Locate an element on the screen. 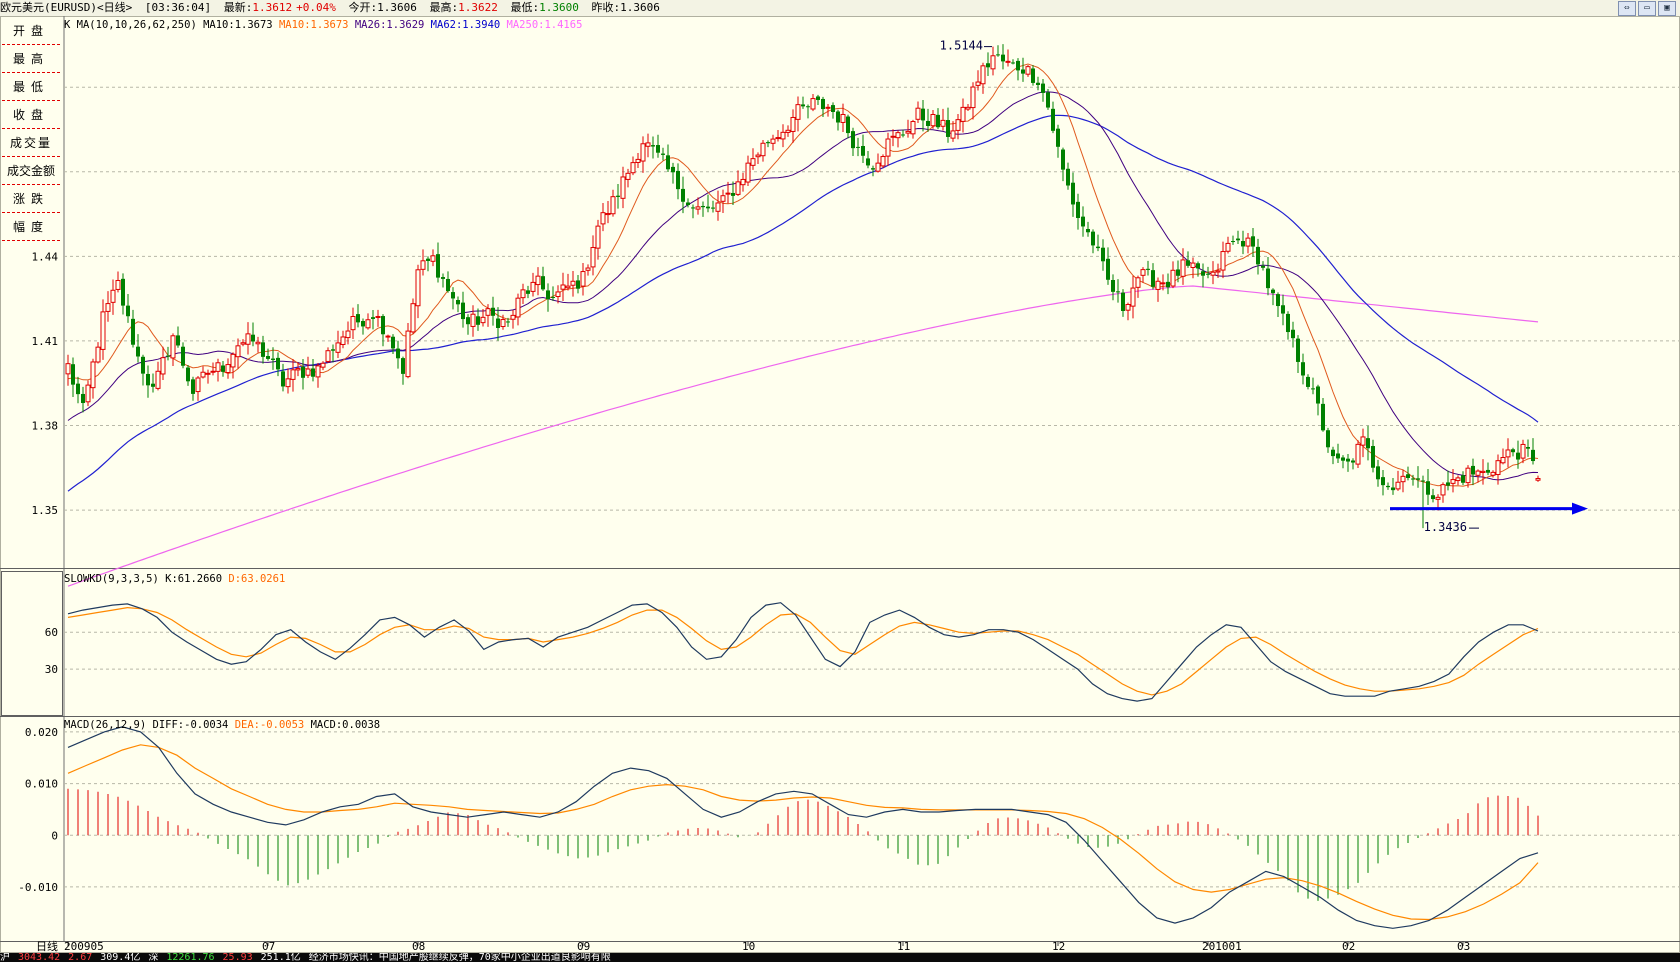 The width and height of the screenshot is (1680, 962). minimize-icon: ▭ is located at coordinates (1647, 8).